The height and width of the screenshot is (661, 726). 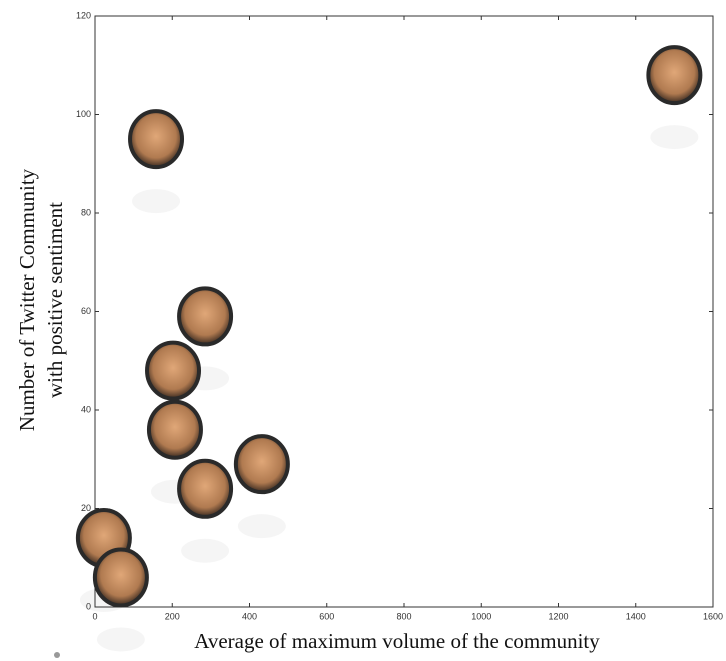 I want to click on y-tick-label: 0, so click(x=88, y=606).